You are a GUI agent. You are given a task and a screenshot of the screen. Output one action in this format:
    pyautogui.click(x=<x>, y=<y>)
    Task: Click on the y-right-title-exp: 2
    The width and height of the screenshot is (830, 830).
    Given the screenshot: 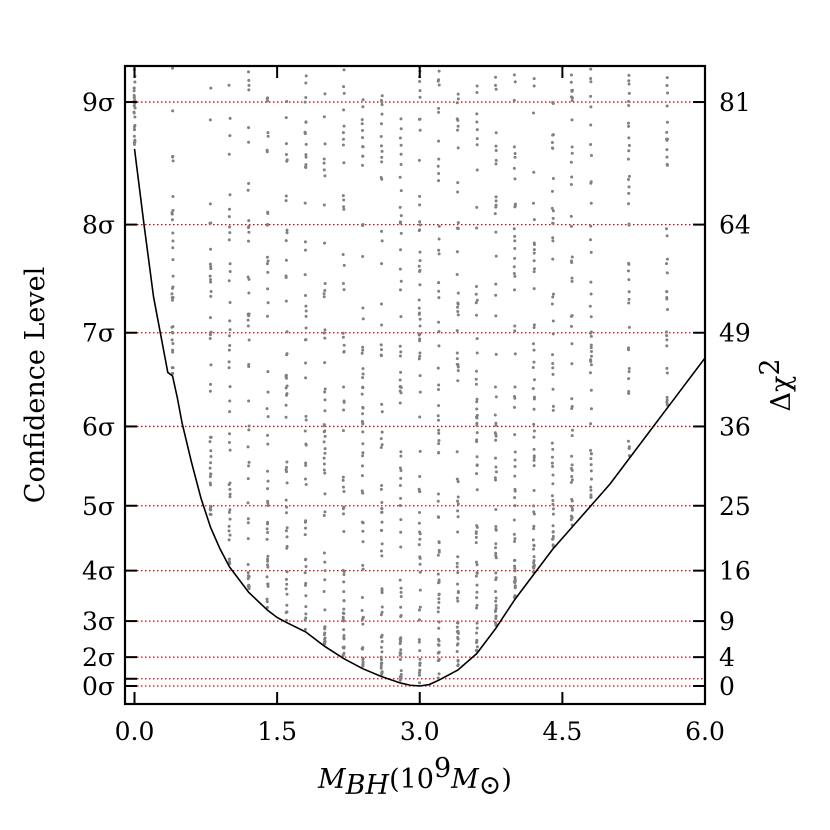 What is the action you would take?
    pyautogui.click(x=770, y=366)
    